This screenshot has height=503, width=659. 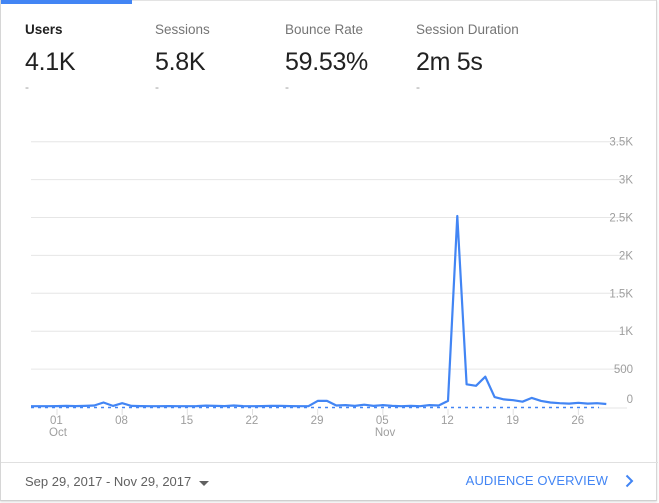 I want to click on date-range-label: Sep 29, 2017 - Nov 29, 2017, so click(x=108, y=481).